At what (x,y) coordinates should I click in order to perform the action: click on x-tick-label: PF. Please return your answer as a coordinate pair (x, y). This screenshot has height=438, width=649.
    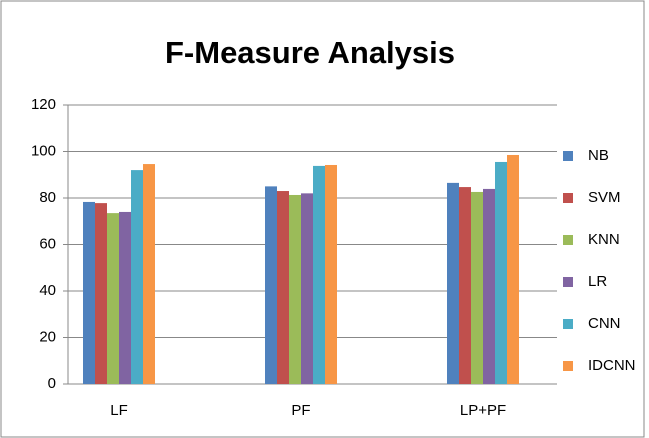
    Looking at the image, I should click on (300, 410).